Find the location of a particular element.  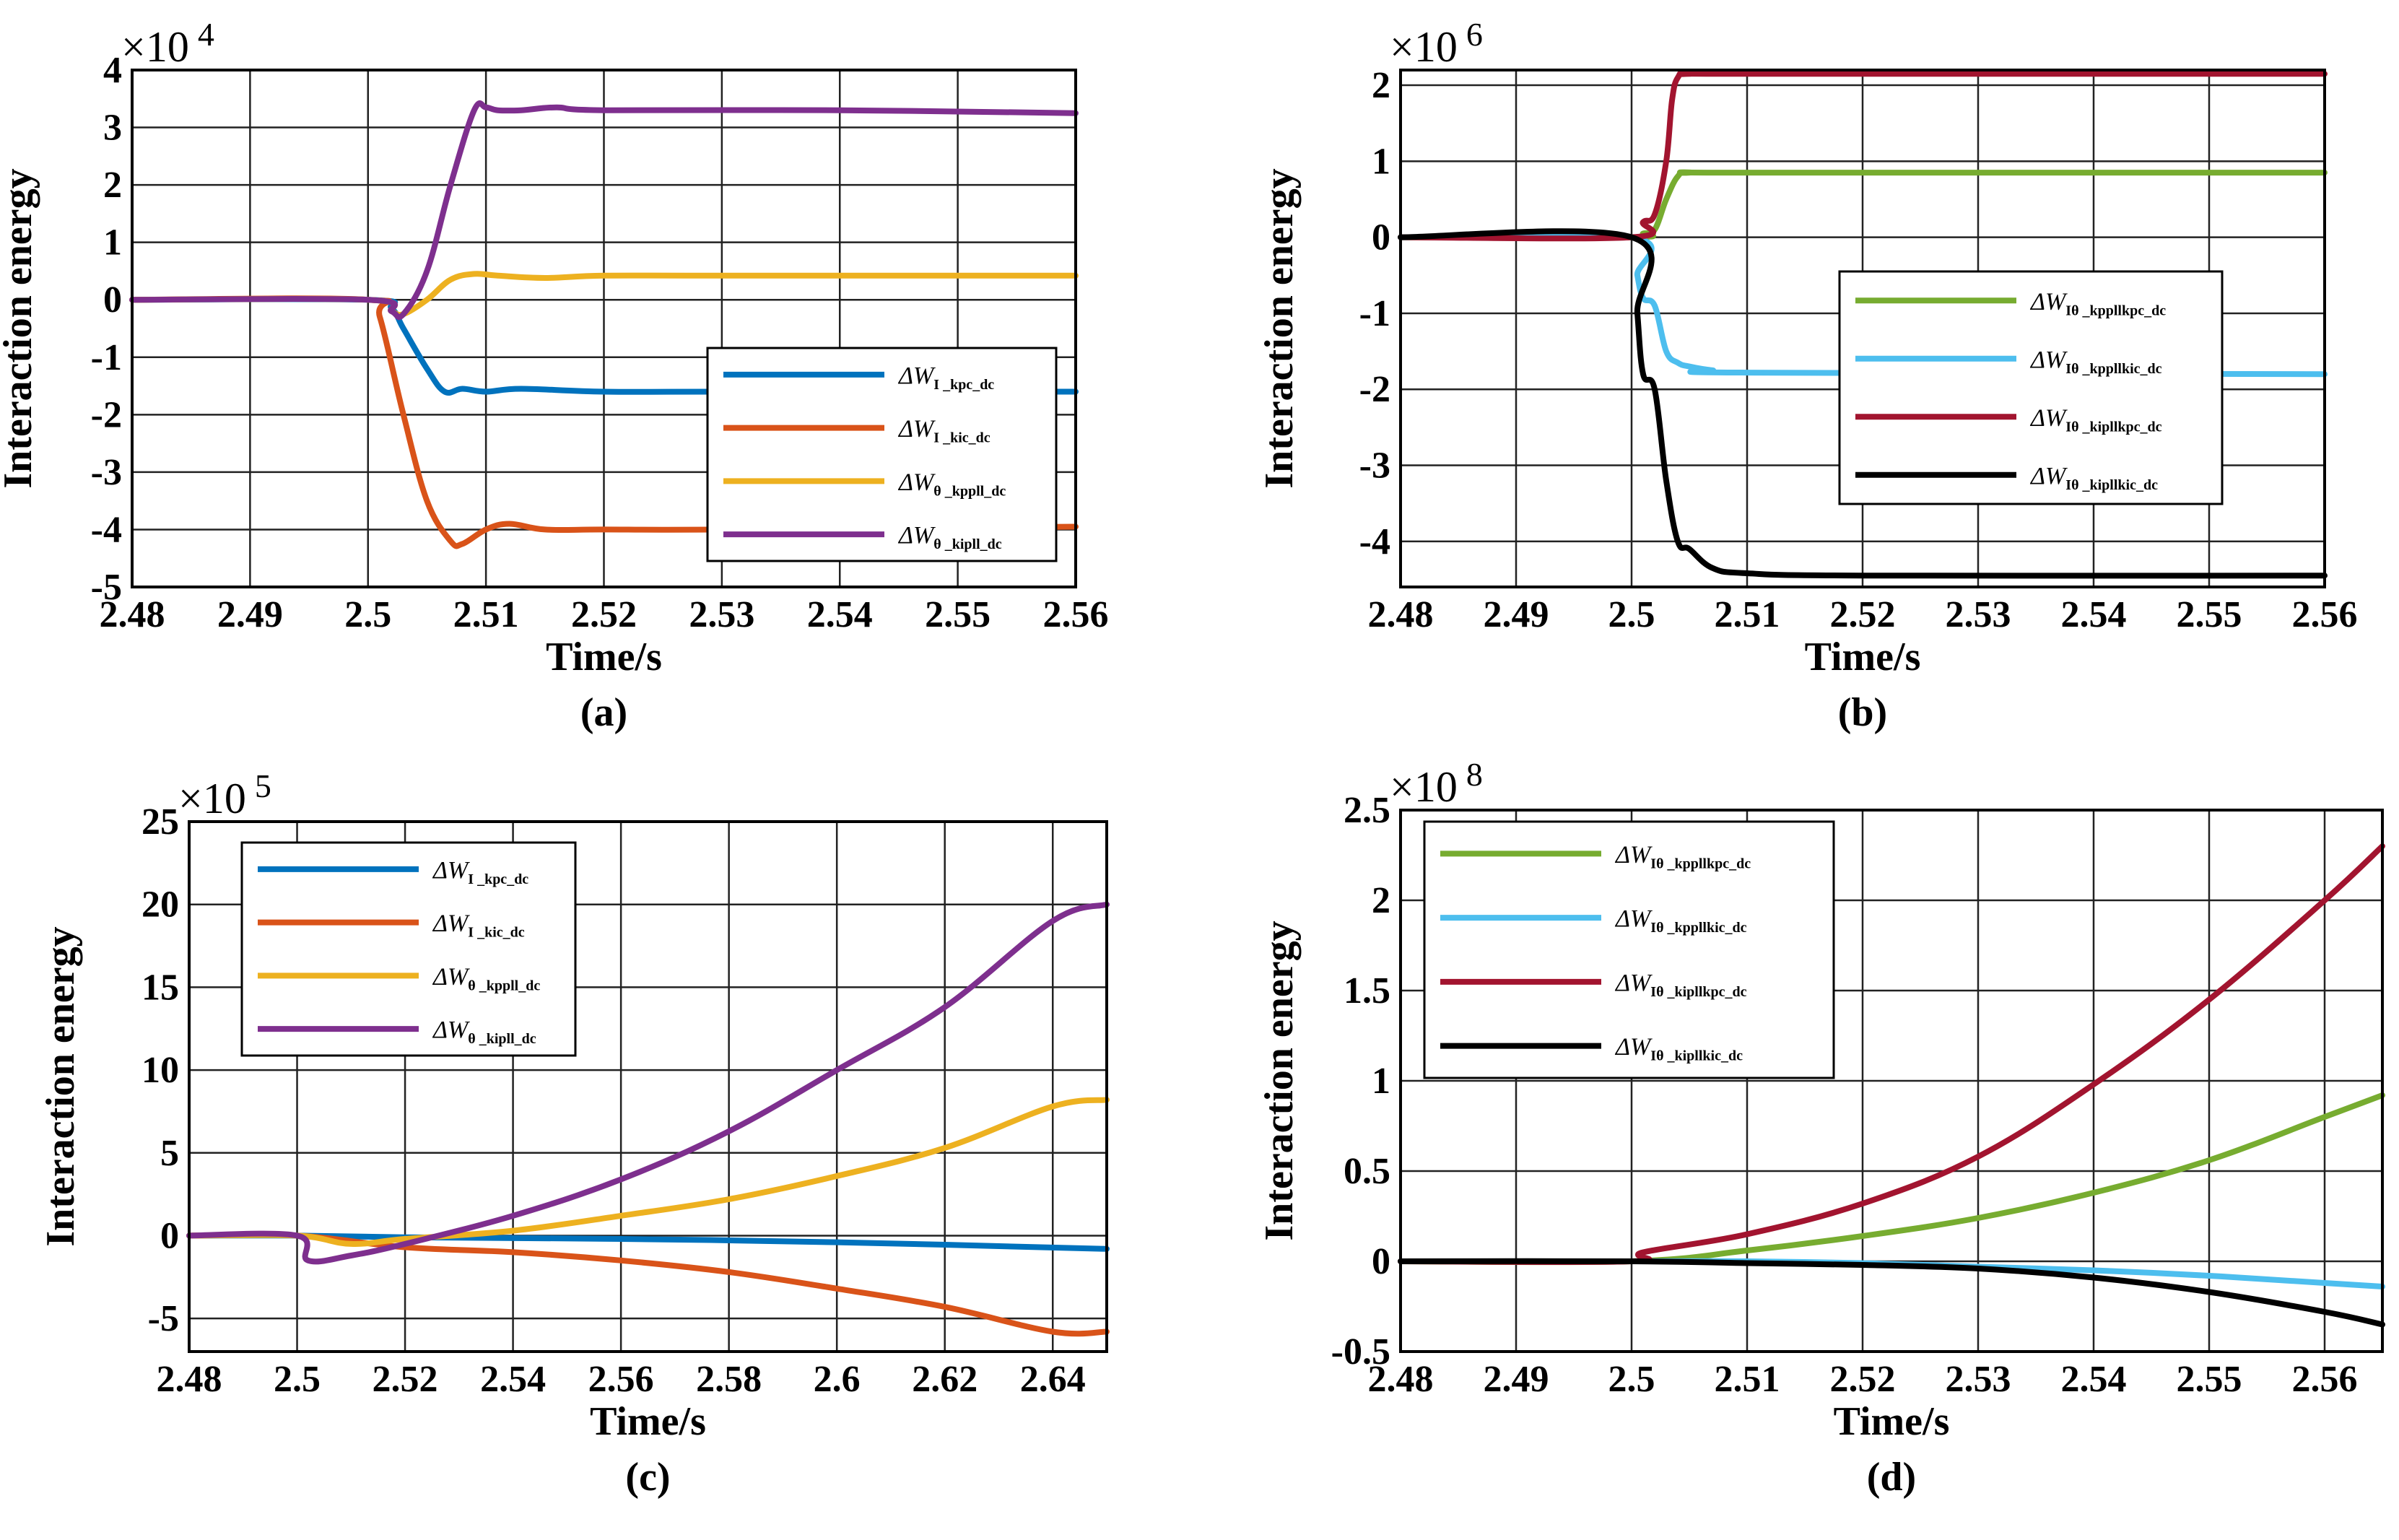

y-tick-label: 0.5 is located at coordinates (1367, 1171).